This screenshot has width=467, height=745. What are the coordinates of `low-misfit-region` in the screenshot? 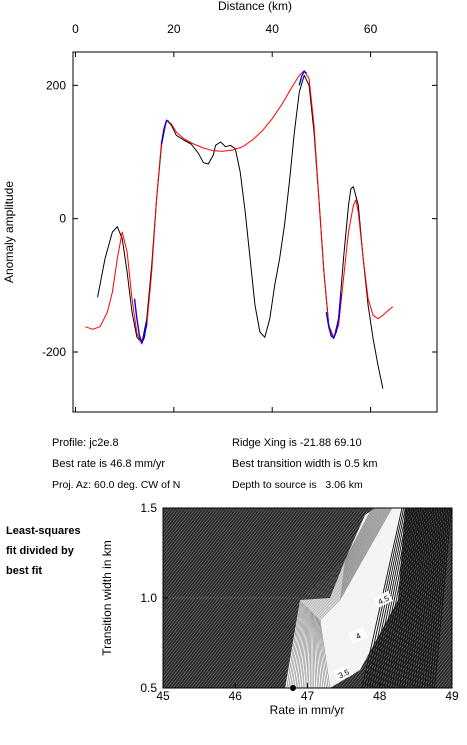 It's located at (345, 598).